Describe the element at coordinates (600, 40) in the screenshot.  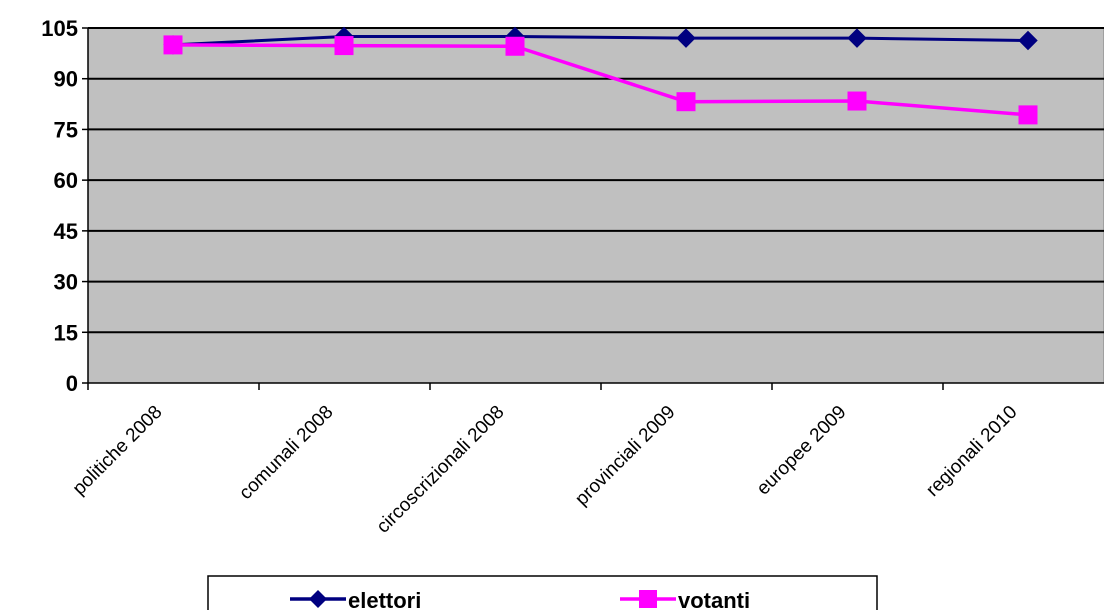
I see `series-line-elettori` at that location.